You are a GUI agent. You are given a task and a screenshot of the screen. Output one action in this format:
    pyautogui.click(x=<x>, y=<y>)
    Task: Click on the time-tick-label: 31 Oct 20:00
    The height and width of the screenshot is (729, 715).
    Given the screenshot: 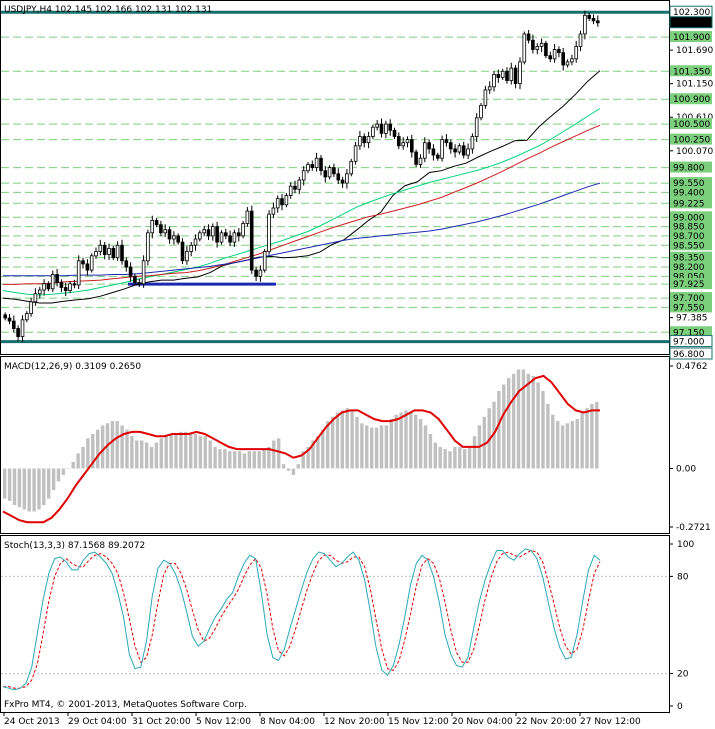 What is the action you would take?
    pyautogui.click(x=161, y=722)
    